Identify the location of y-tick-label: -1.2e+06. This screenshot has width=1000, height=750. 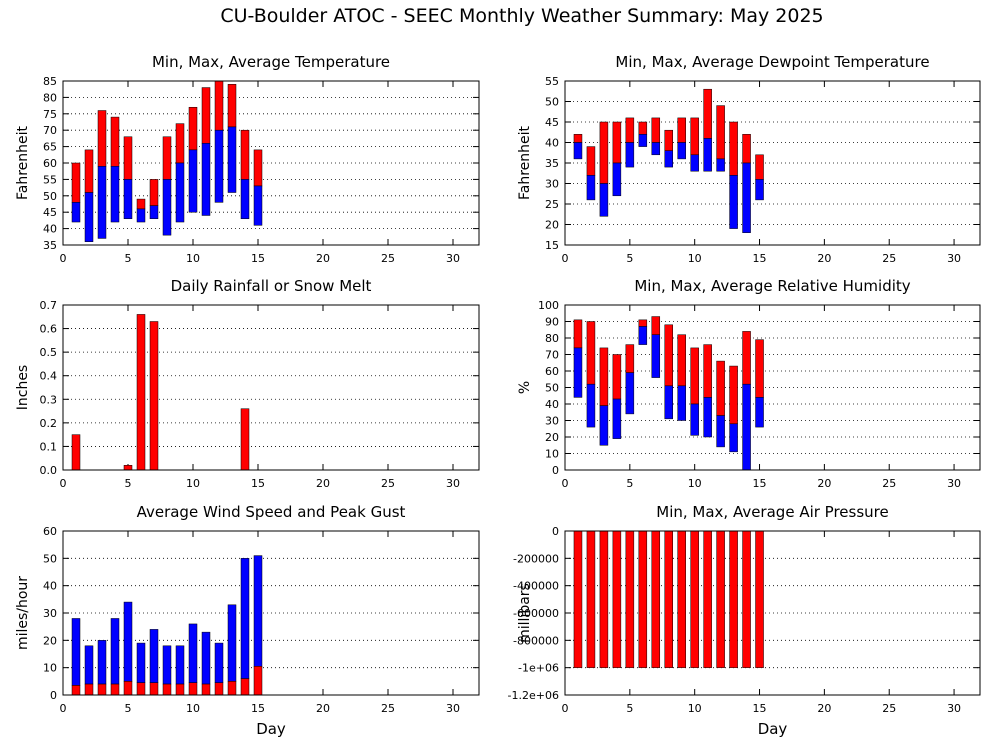
(533, 695).